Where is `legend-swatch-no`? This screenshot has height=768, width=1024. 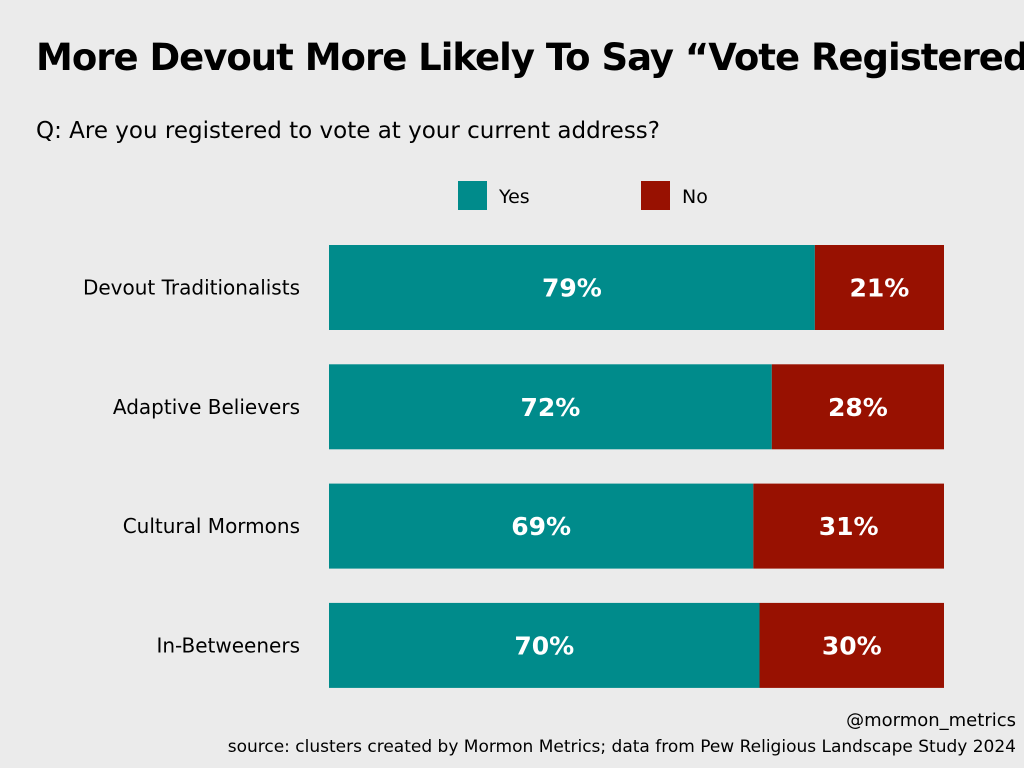
legend-swatch-no is located at coordinates (655, 195).